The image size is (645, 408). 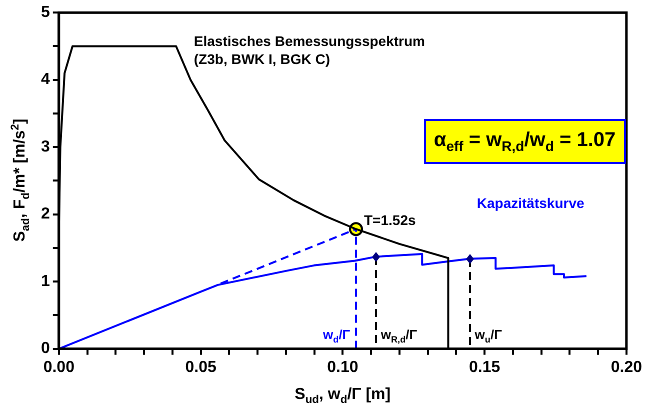 What do you see at coordinates (45, 349) in the screenshot?
I see `y-tick-label: 0` at bounding box center [45, 349].